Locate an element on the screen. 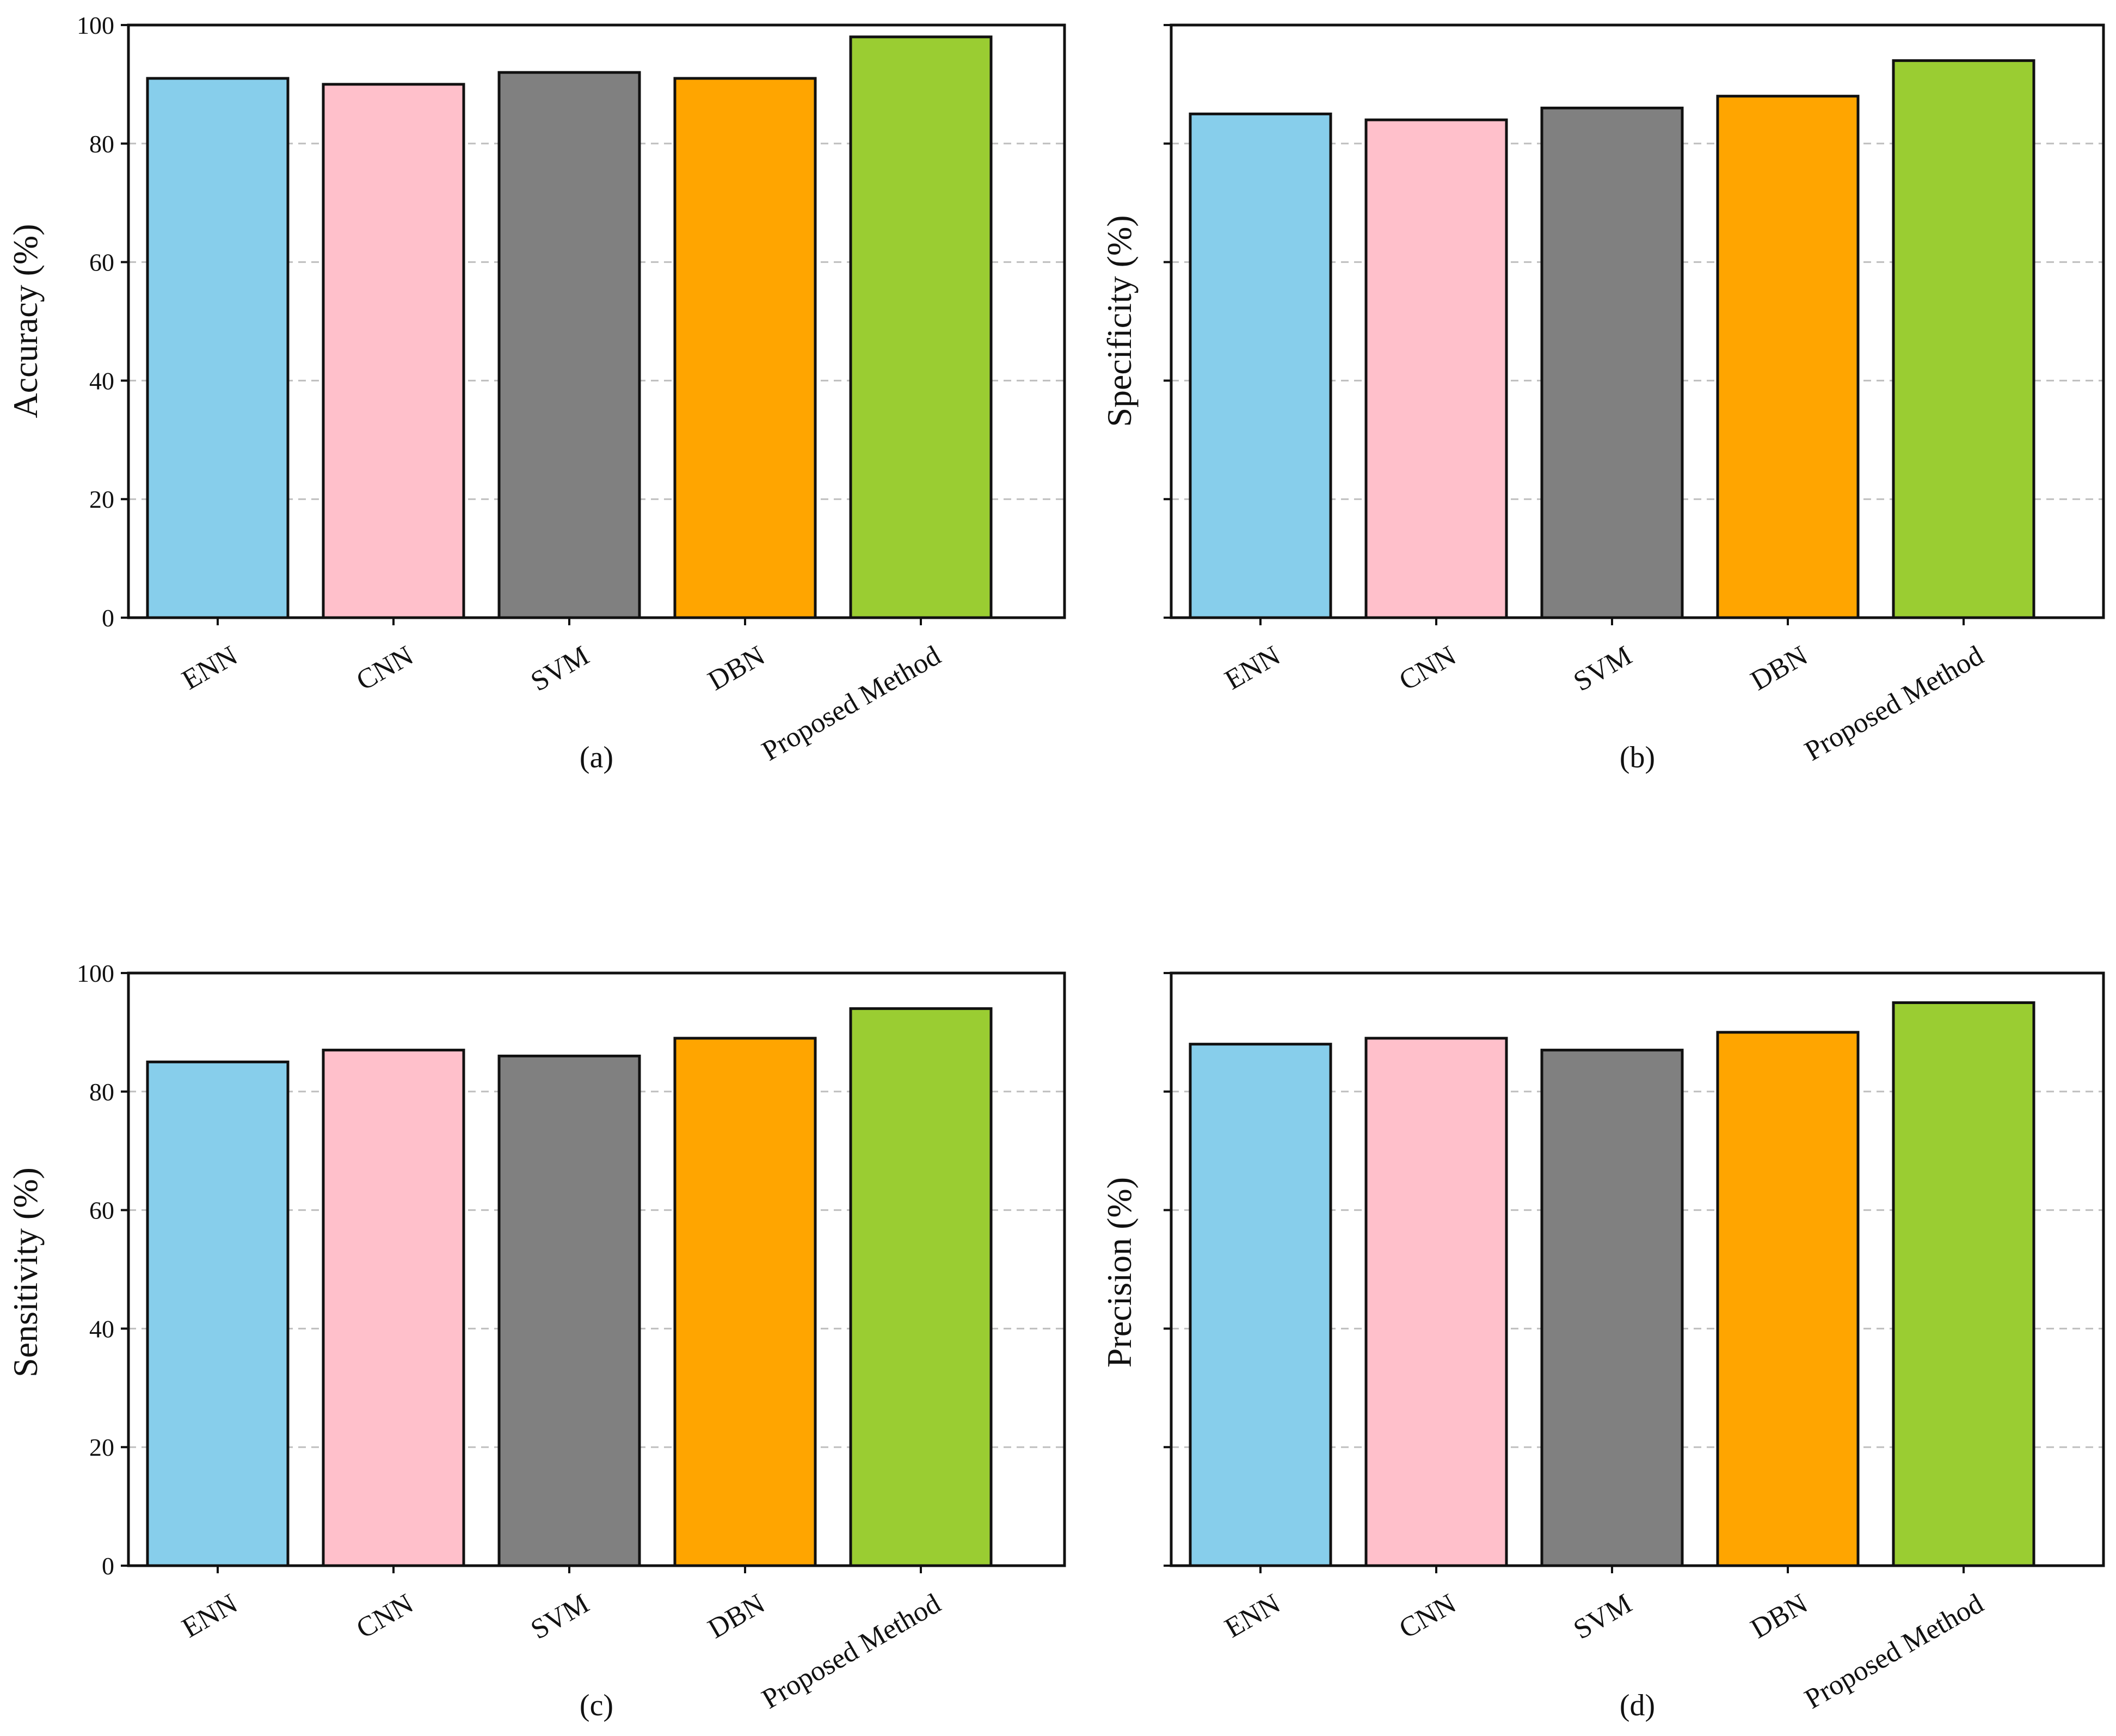 This screenshot has height=1736, width=2116. y-axis-title: Specificity (%) is located at coordinates (1119, 321).